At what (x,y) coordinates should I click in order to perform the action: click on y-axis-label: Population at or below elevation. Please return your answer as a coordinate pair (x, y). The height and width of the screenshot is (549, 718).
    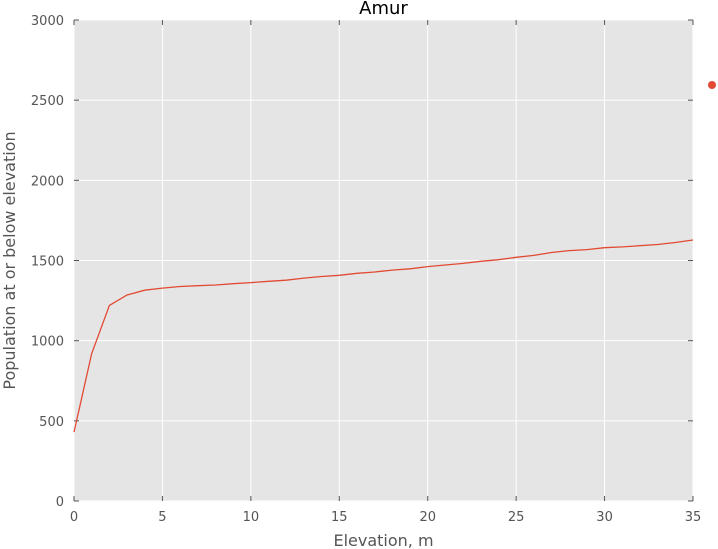
    Looking at the image, I should click on (9, 260).